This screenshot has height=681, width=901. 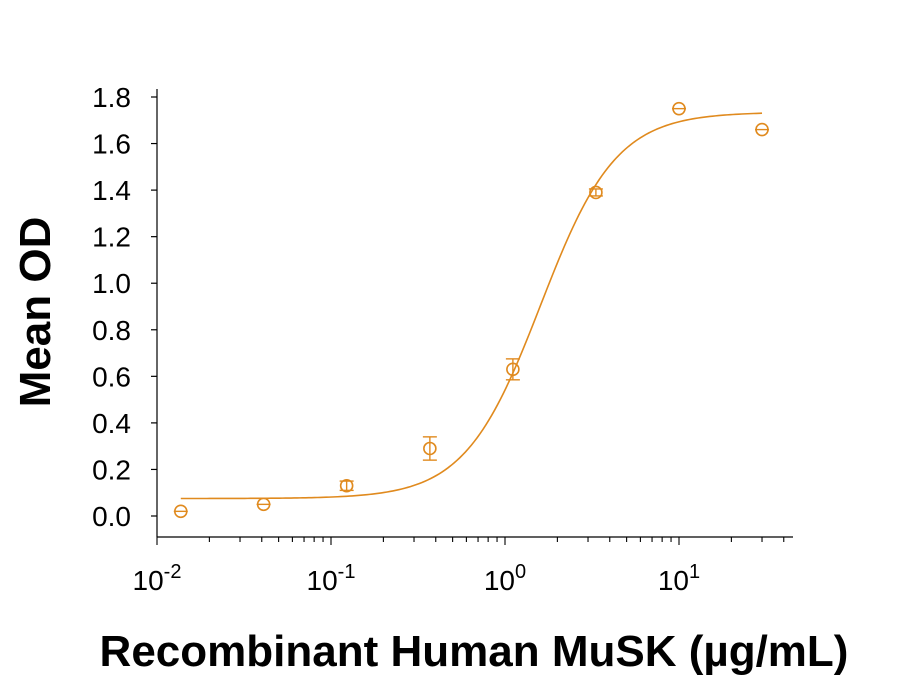 What do you see at coordinates (111, 516) in the screenshot?
I see `y-tick-label: 0.0` at bounding box center [111, 516].